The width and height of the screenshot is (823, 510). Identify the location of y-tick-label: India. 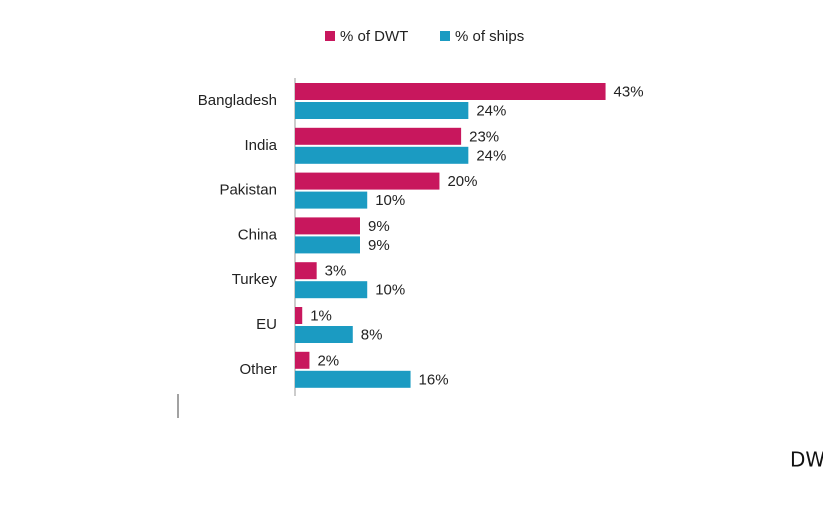
(260, 145).